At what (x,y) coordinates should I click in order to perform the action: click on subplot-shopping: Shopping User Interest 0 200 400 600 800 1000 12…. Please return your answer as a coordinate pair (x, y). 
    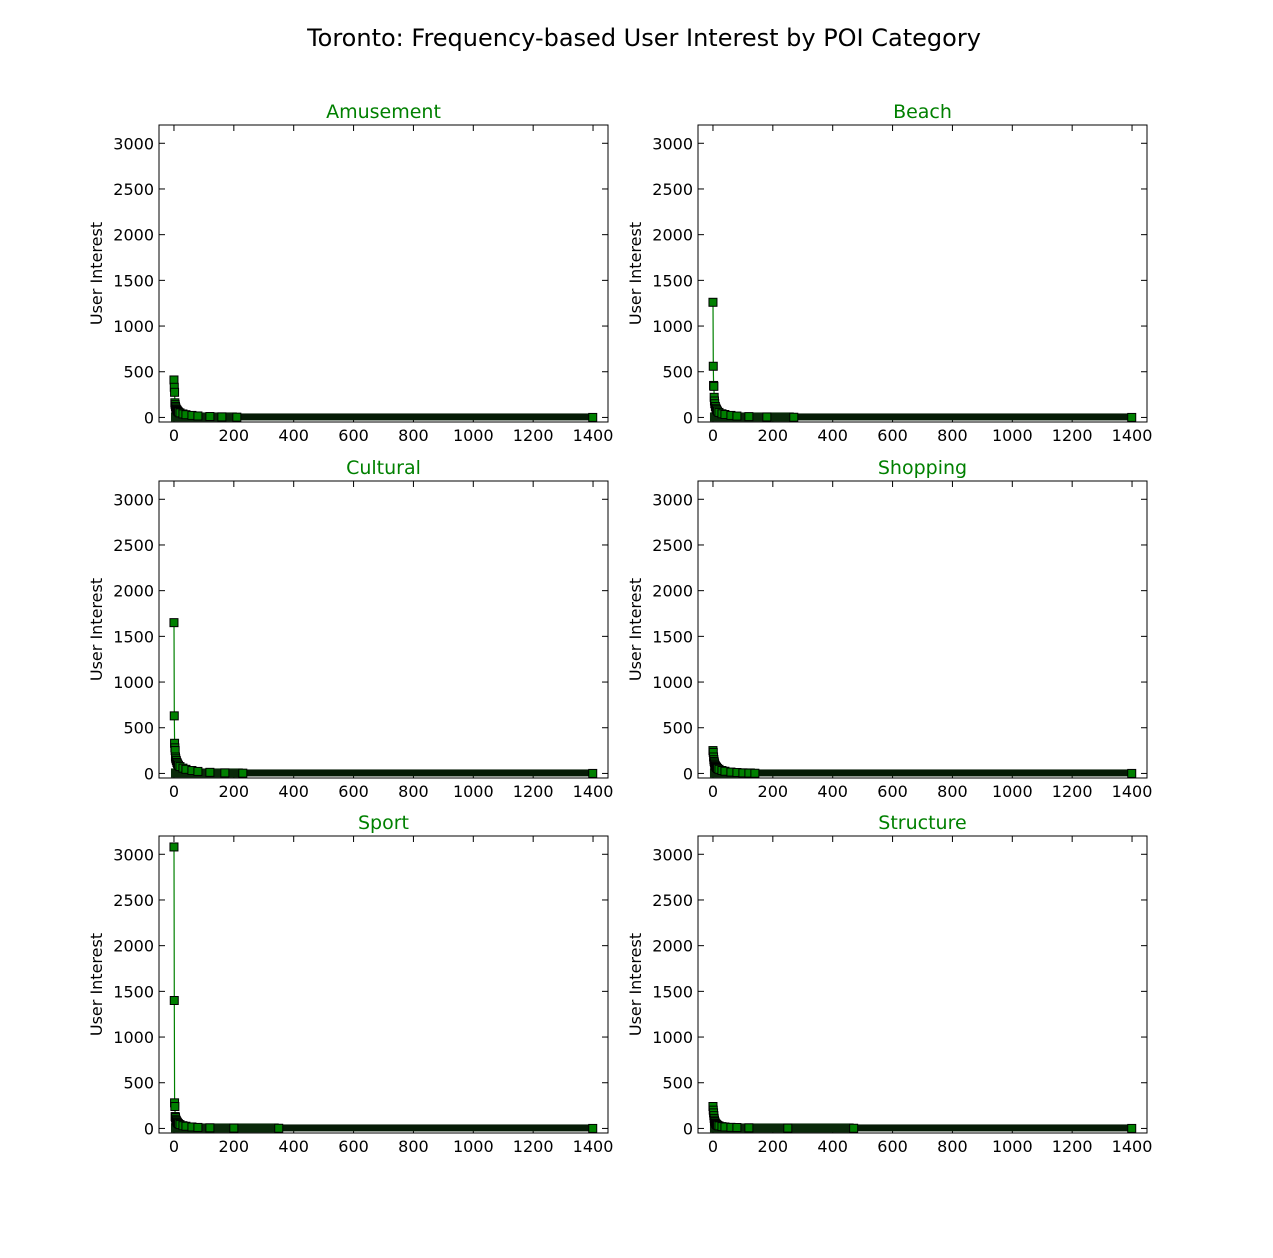
    Looking at the image, I should click on (889, 629).